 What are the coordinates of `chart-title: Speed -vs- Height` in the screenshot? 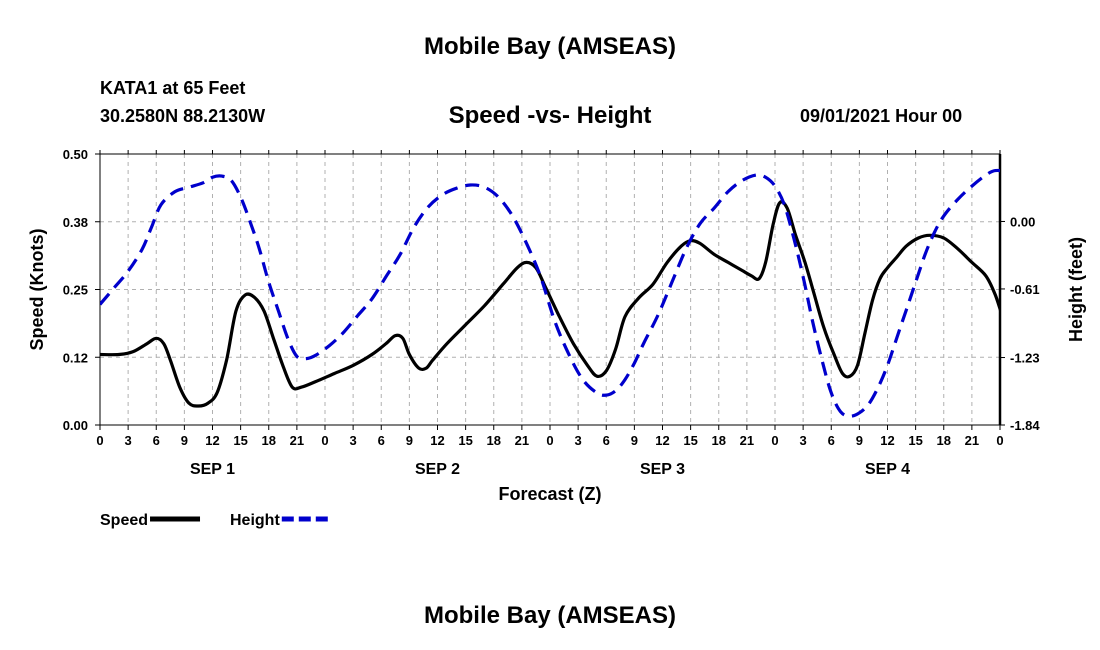 It's located at (550, 115).